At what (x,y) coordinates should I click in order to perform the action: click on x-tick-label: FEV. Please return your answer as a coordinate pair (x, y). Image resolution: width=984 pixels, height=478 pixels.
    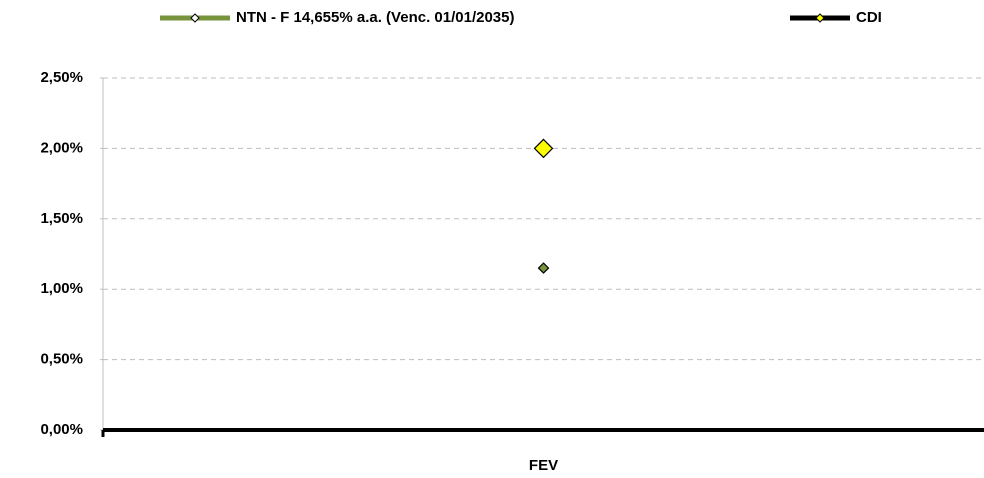
    Looking at the image, I should click on (543, 465).